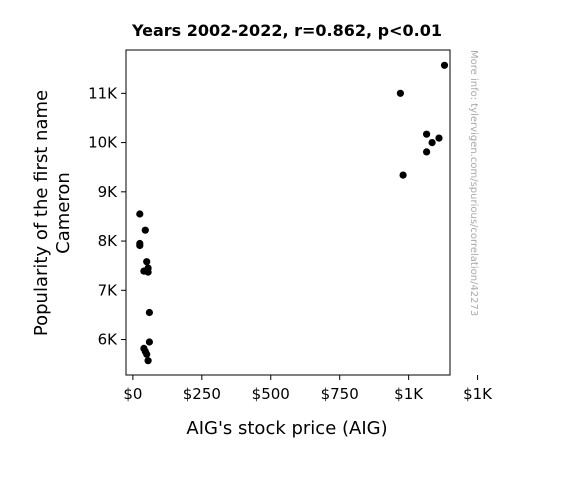 This screenshot has width=575, height=500. What do you see at coordinates (103, 93) in the screenshot?
I see `y-tick-label-6: 11K` at bounding box center [103, 93].